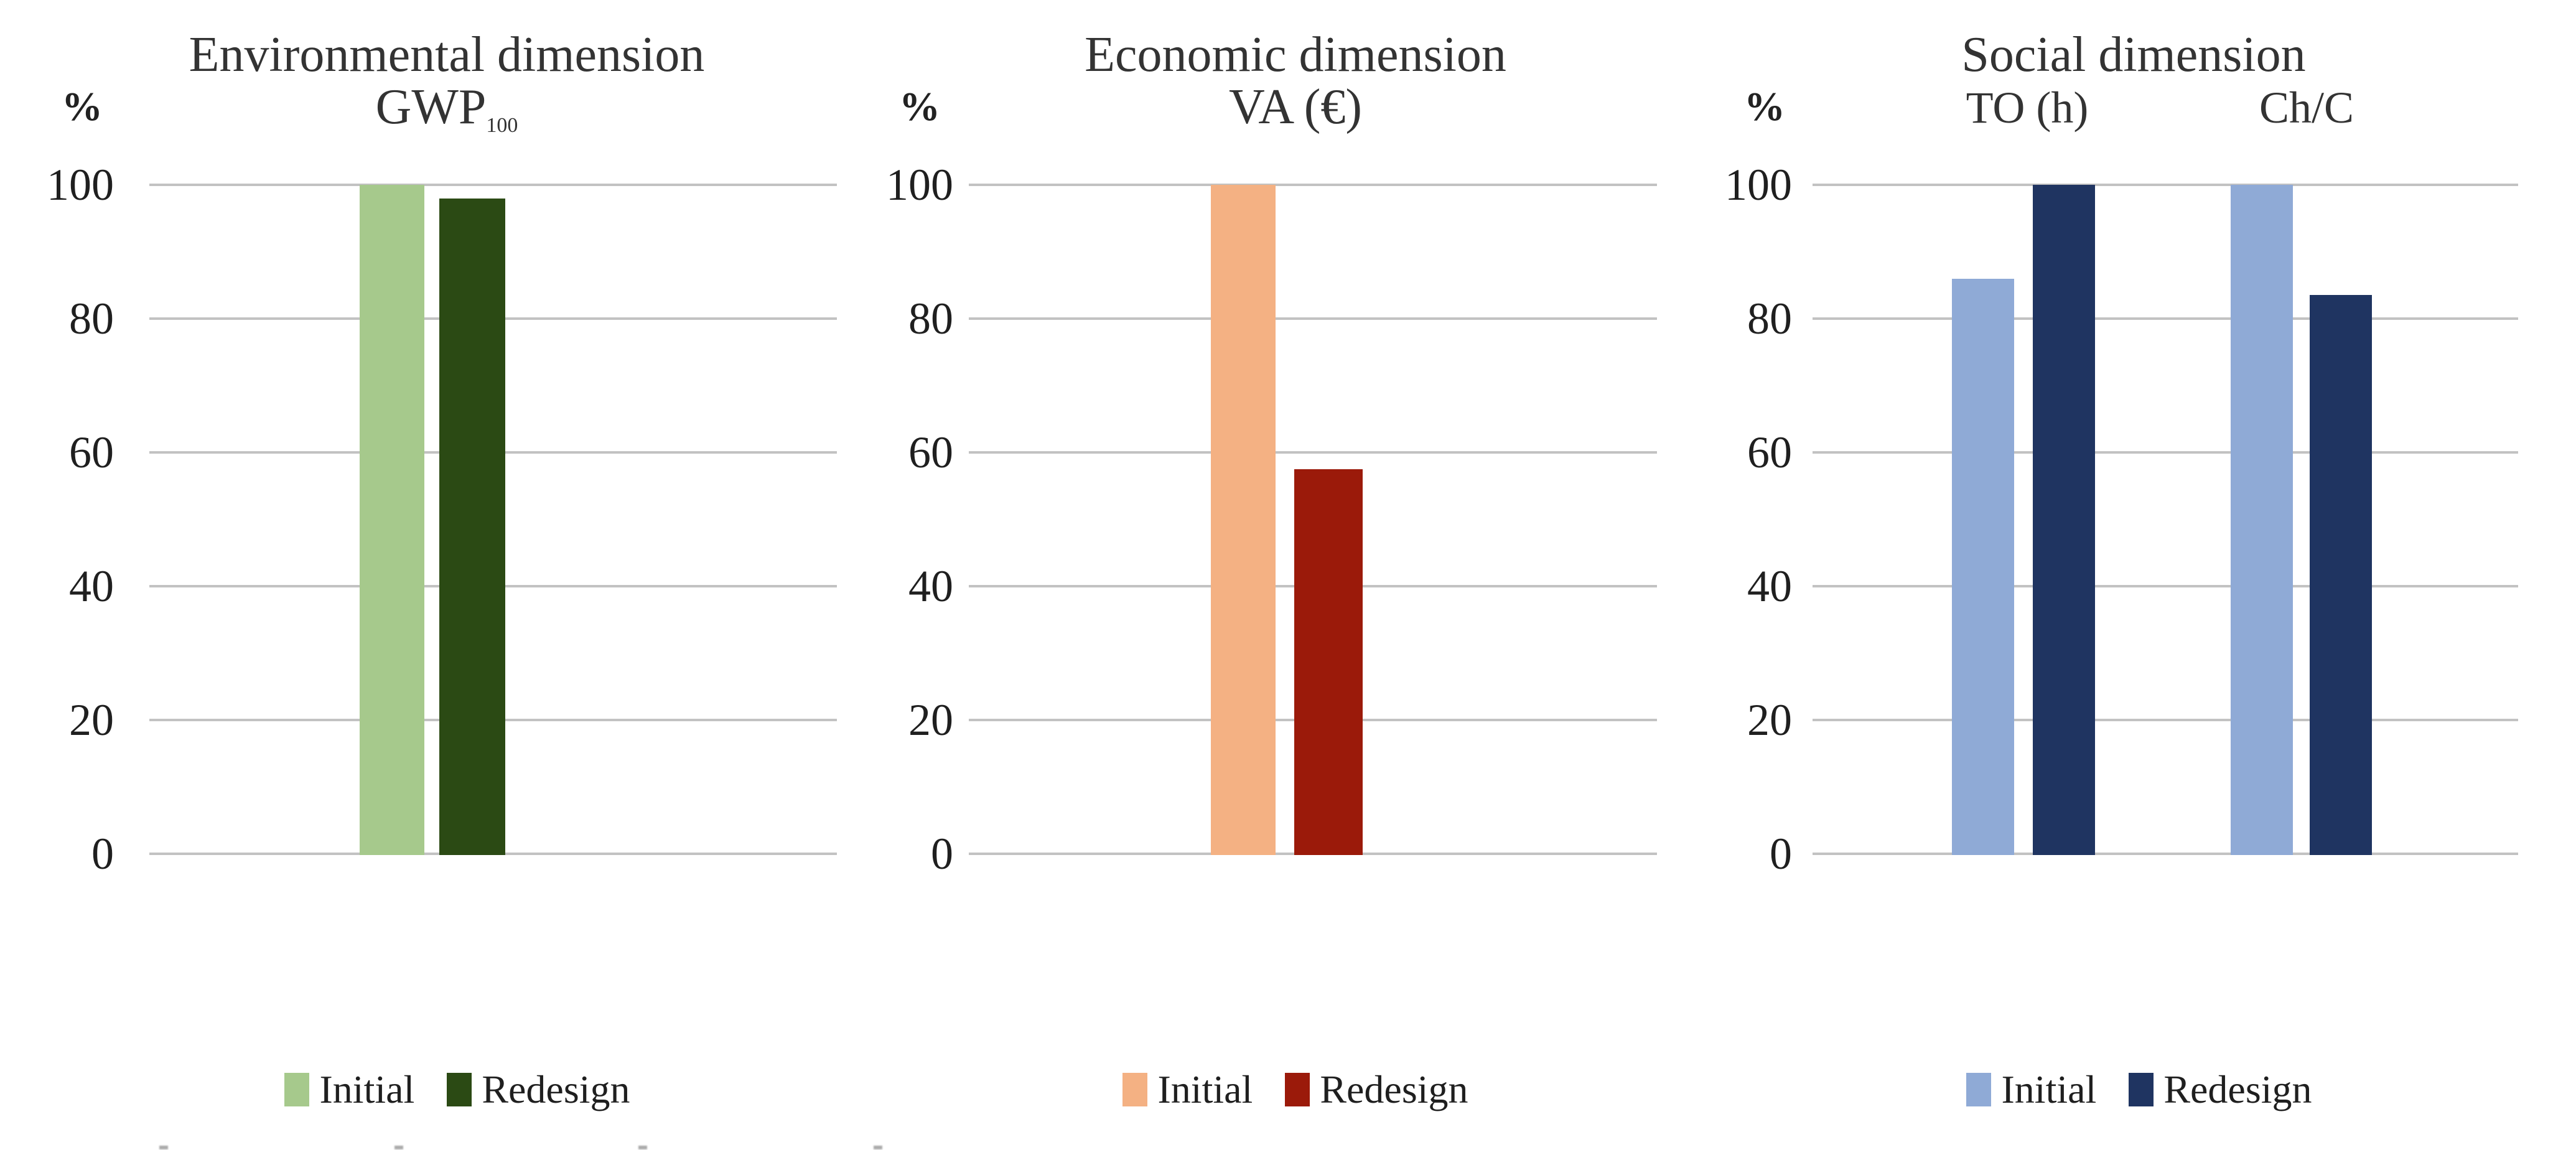  What do you see at coordinates (447, 55) in the screenshot?
I see `chart-title: Environmental dimension` at bounding box center [447, 55].